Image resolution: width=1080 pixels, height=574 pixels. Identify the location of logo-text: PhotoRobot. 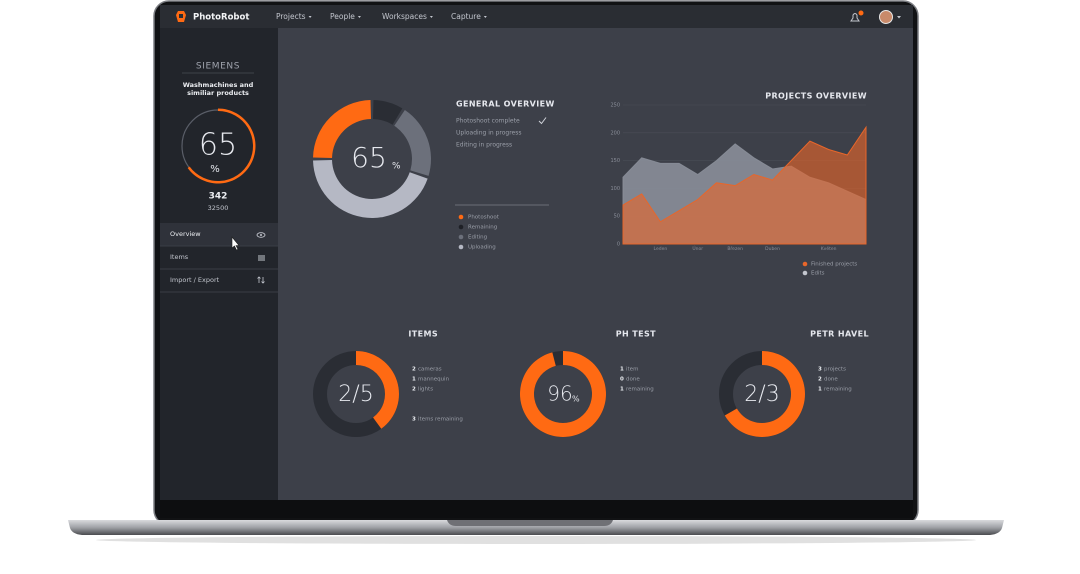
(221, 18).